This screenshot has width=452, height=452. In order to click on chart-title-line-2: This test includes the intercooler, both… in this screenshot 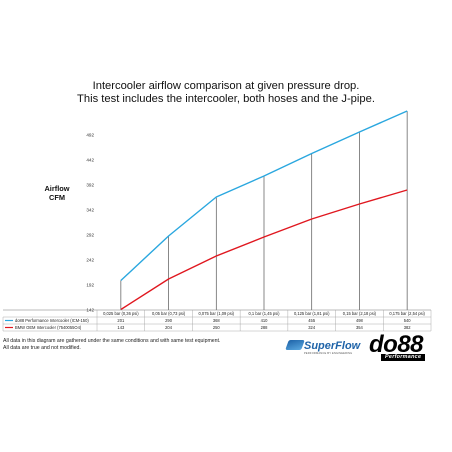, I will do `click(226, 99)`.